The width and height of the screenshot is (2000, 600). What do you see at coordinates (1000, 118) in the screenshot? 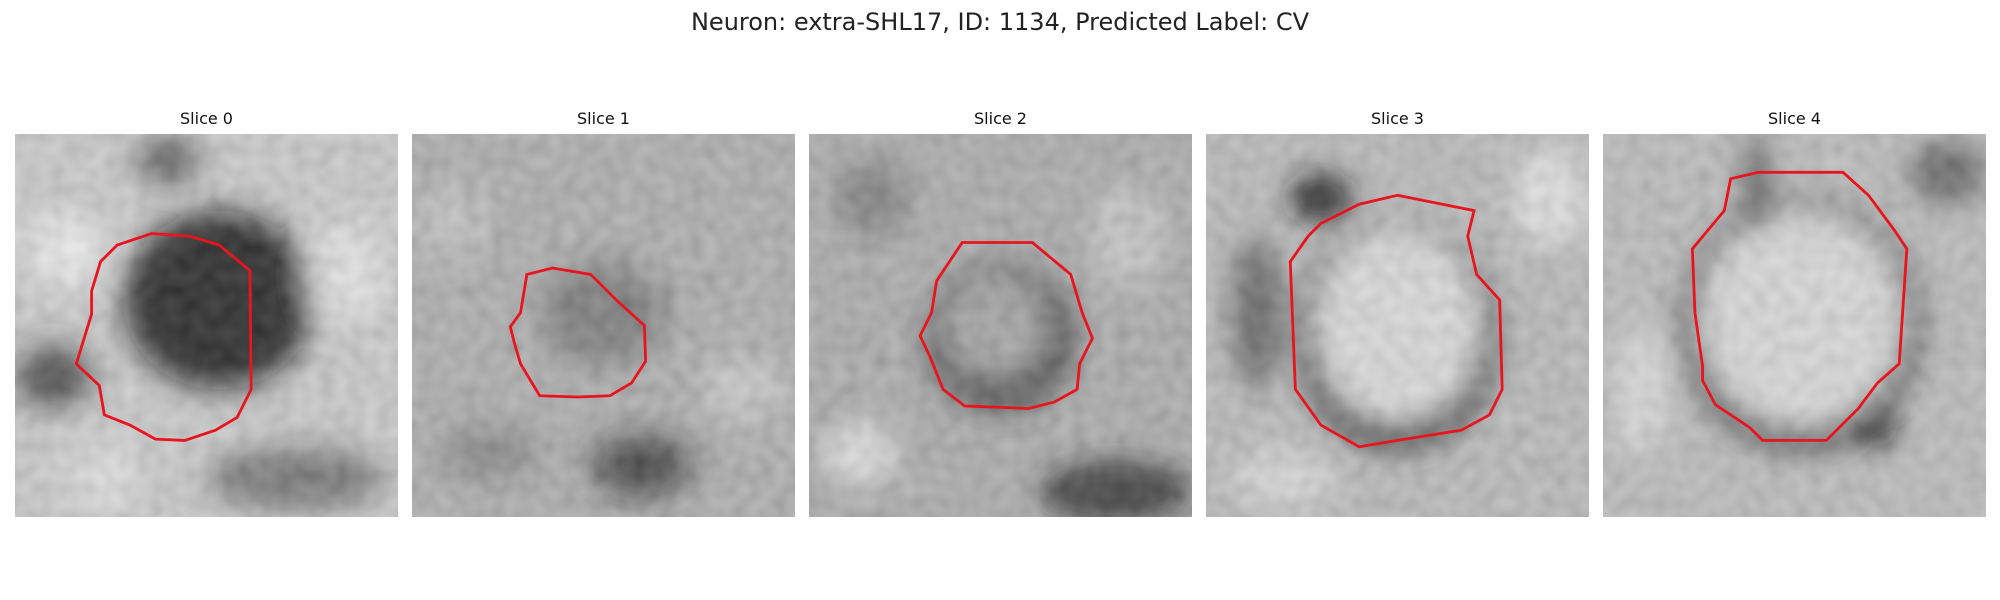
I see `slice-title: Slice 2` at bounding box center [1000, 118].